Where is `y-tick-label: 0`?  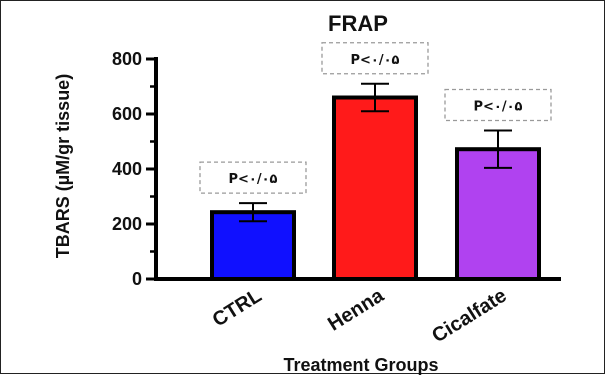 y-tick-label: 0 is located at coordinates (137, 279).